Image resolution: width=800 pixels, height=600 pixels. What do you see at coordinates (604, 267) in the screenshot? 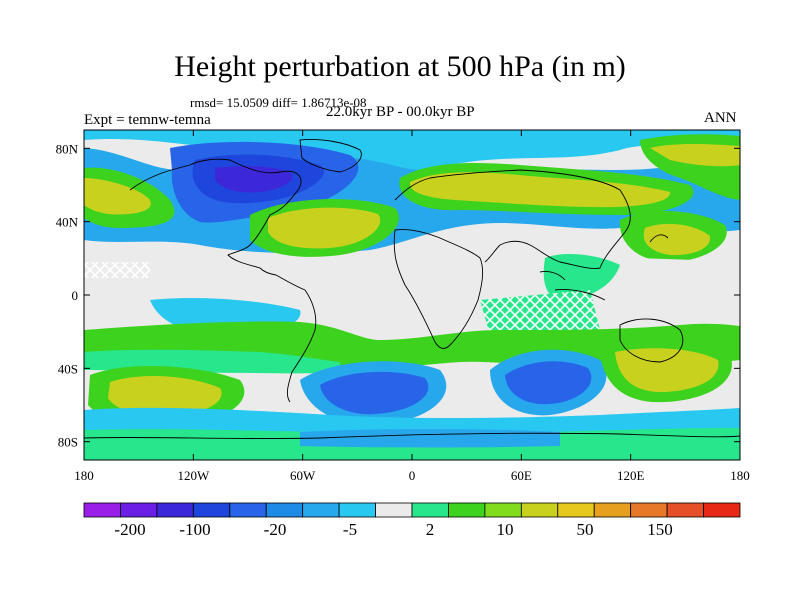
I see `coast-asia-islands` at bounding box center [604, 267].